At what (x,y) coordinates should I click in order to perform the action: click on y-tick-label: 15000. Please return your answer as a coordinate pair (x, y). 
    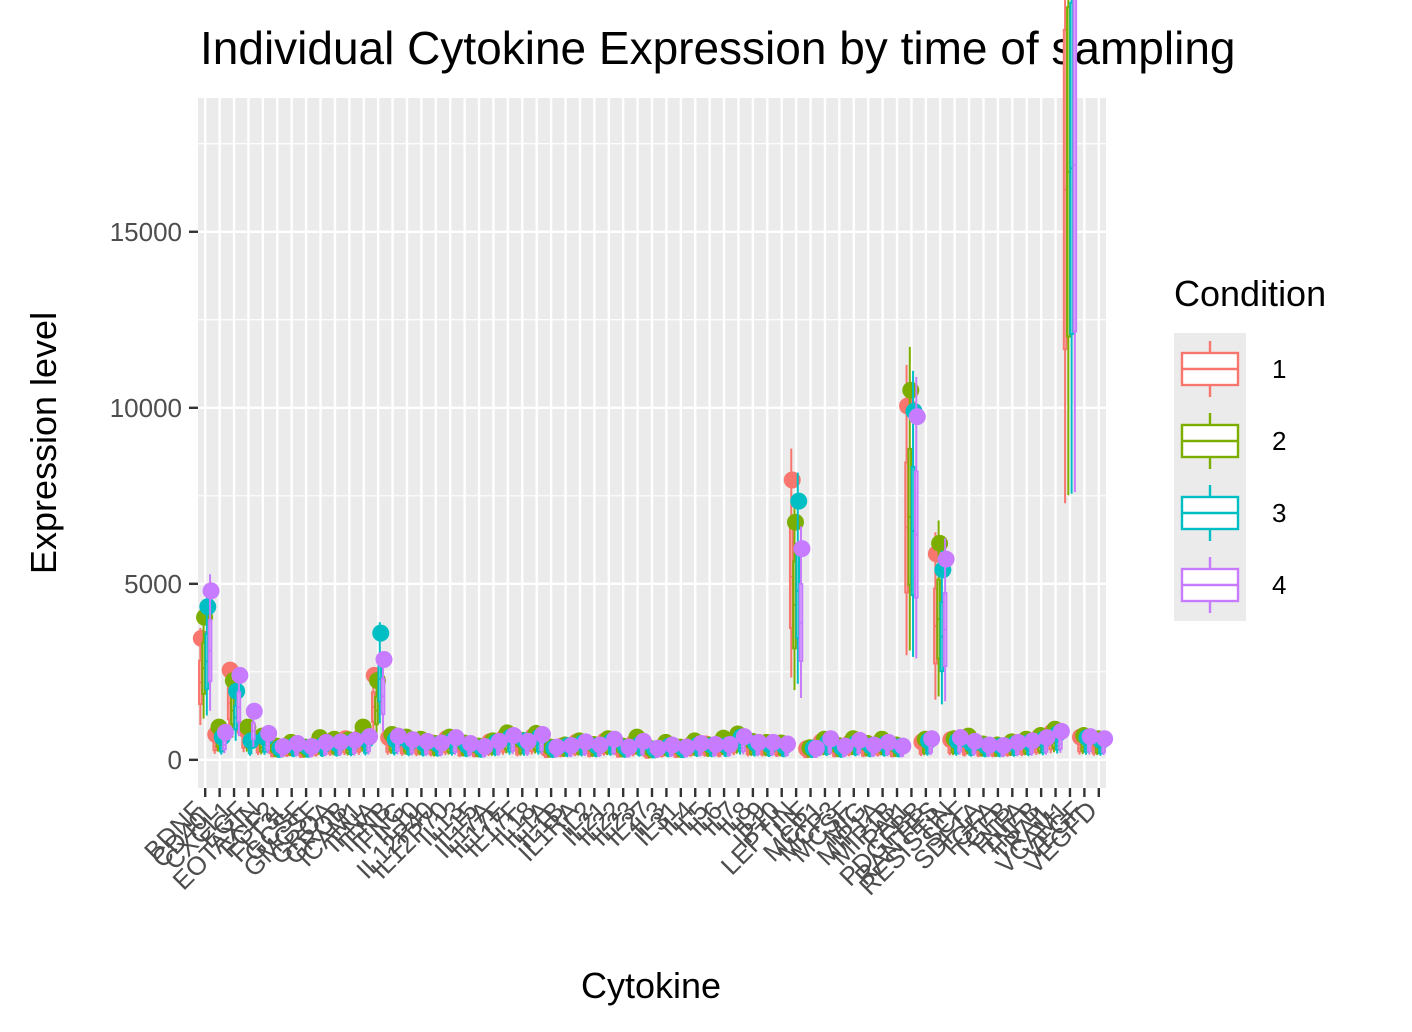
    Looking at the image, I should click on (146, 232).